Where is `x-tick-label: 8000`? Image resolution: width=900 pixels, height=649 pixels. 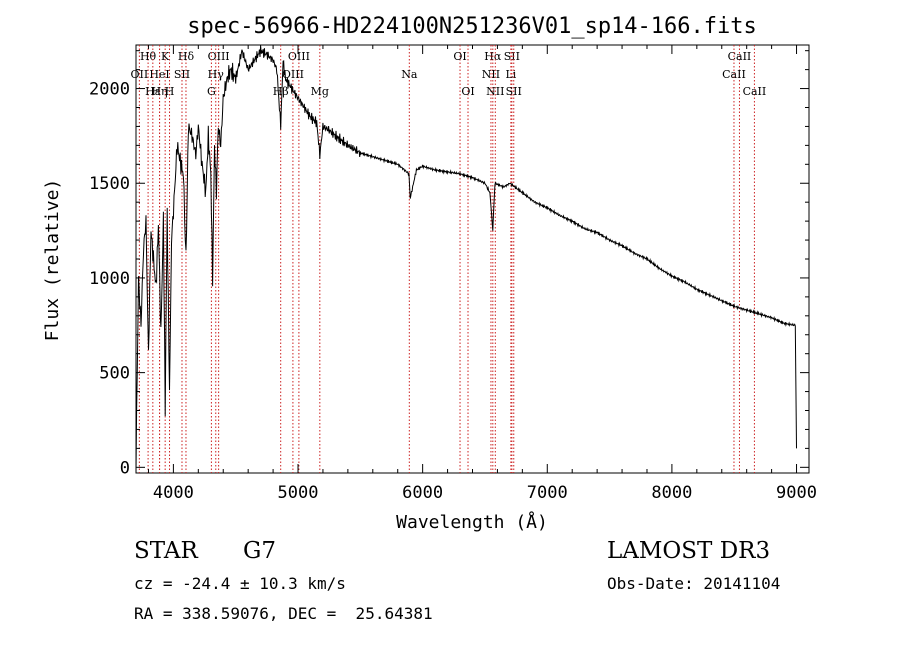 x-tick-label: 8000 is located at coordinates (671, 493).